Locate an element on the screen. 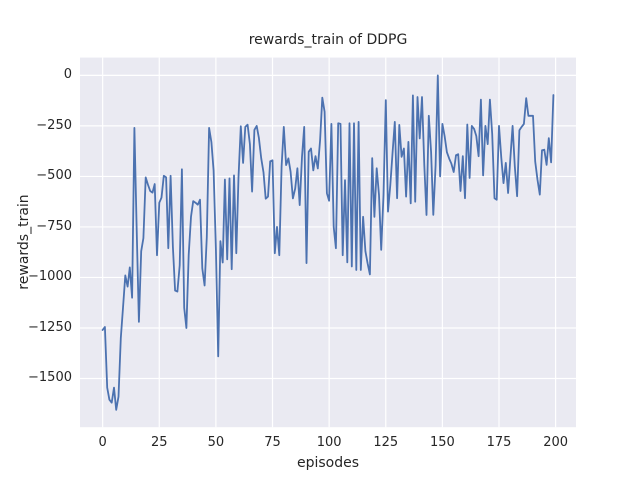 The height and width of the screenshot is (480, 640). y-tick-label: −750 is located at coordinates (54, 226).